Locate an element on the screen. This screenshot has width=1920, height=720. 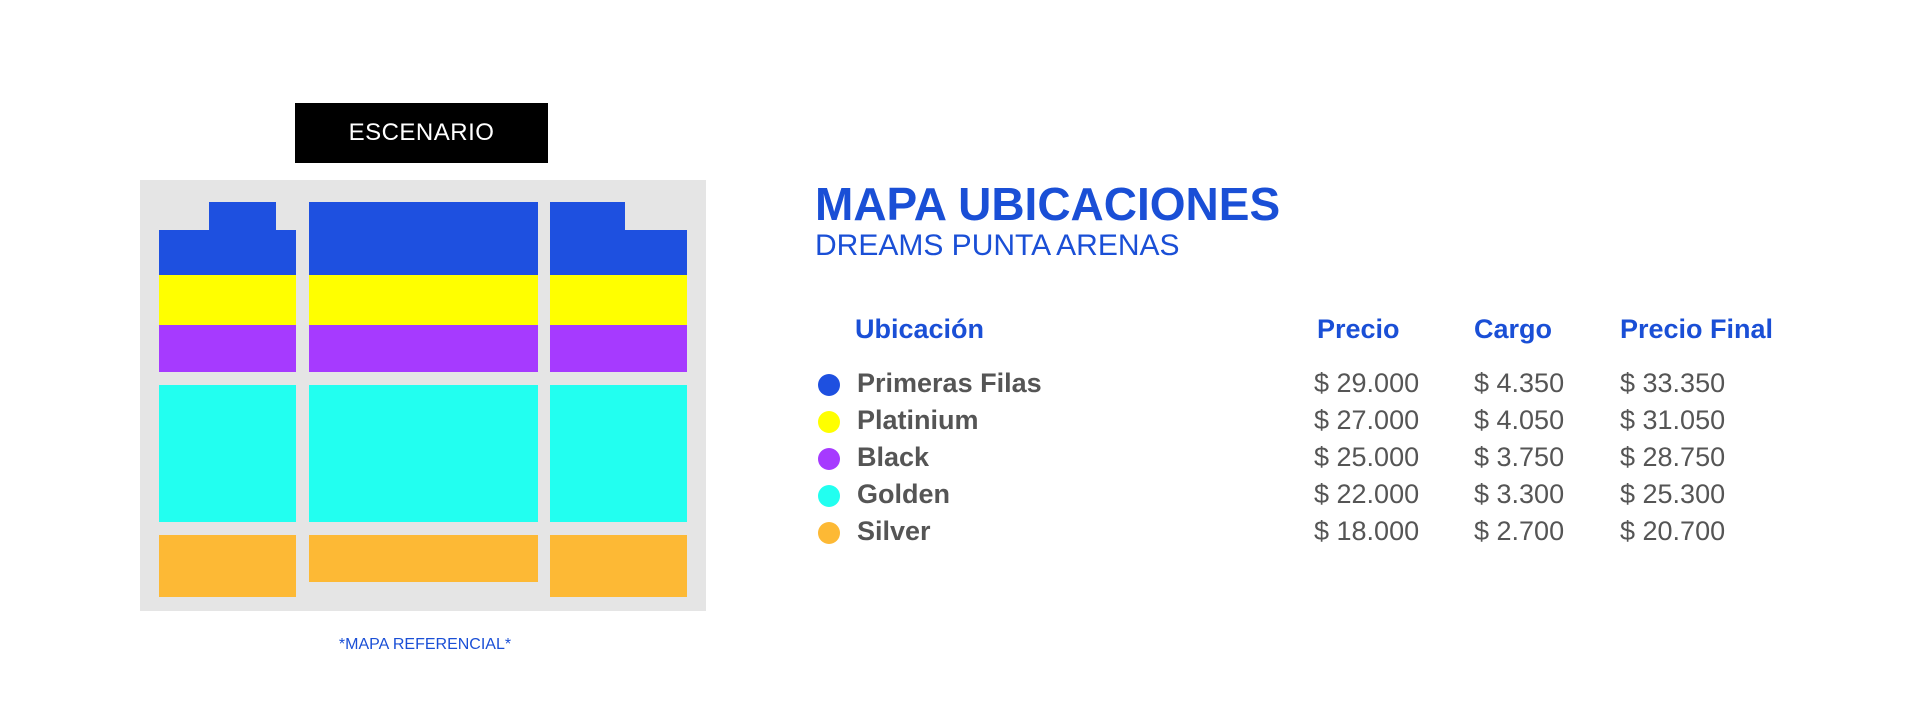
row-fee: $ 3.300 is located at coordinates (1519, 494).